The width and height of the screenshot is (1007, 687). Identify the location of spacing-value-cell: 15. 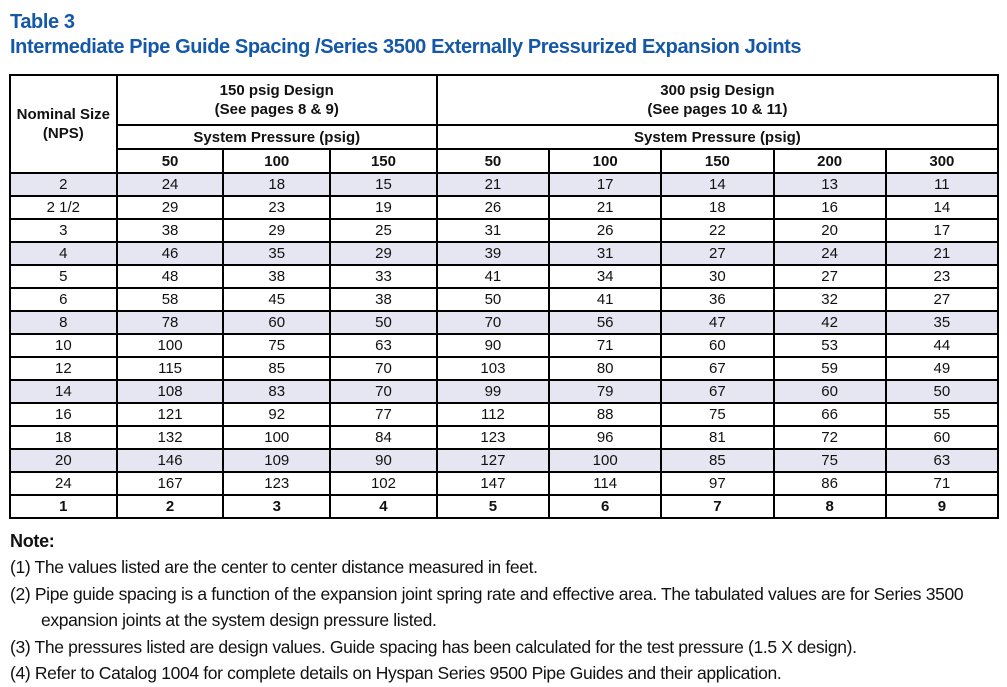
(383, 184).